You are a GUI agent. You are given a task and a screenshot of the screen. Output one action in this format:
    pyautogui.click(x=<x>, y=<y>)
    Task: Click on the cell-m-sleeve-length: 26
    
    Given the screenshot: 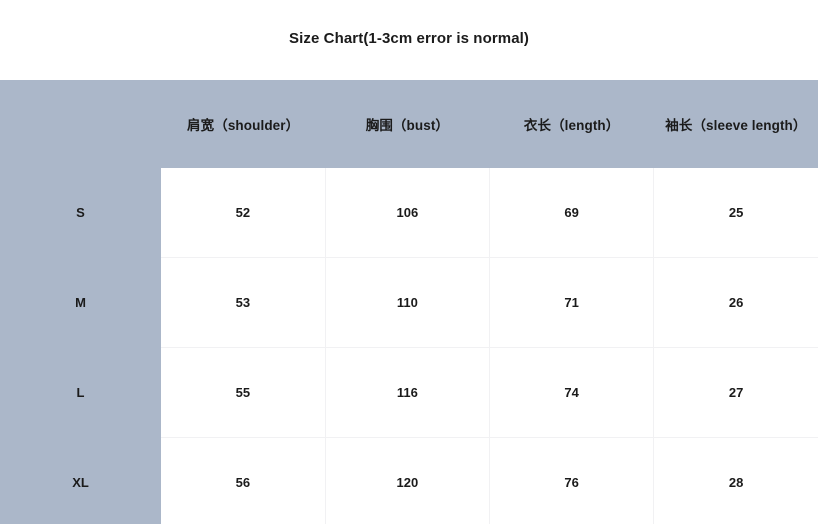 What is the action you would take?
    pyautogui.click(x=735, y=302)
    